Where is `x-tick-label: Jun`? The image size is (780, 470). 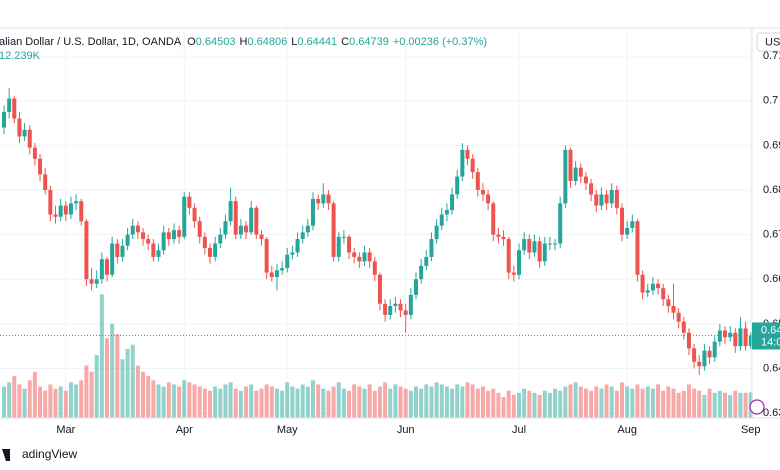
x-tick-label: Jun is located at coordinates (406, 430).